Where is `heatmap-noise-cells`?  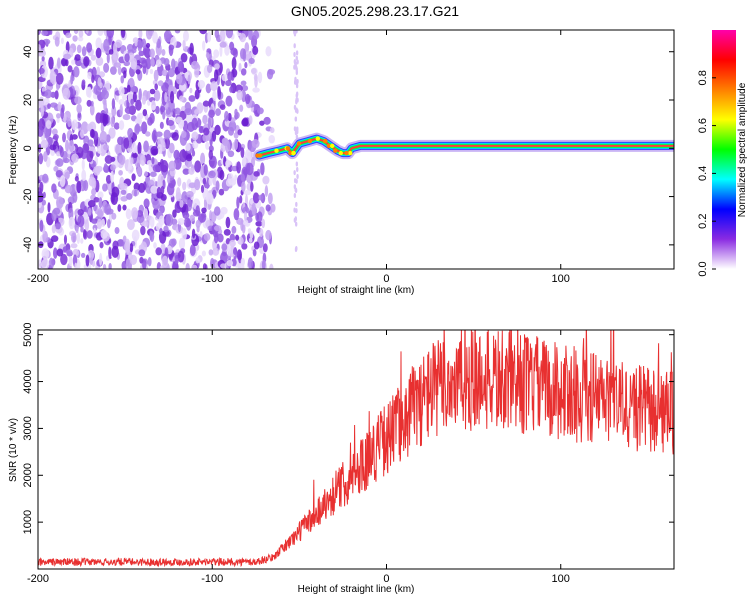
heatmap-noise-cells is located at coordinates (168, 149).